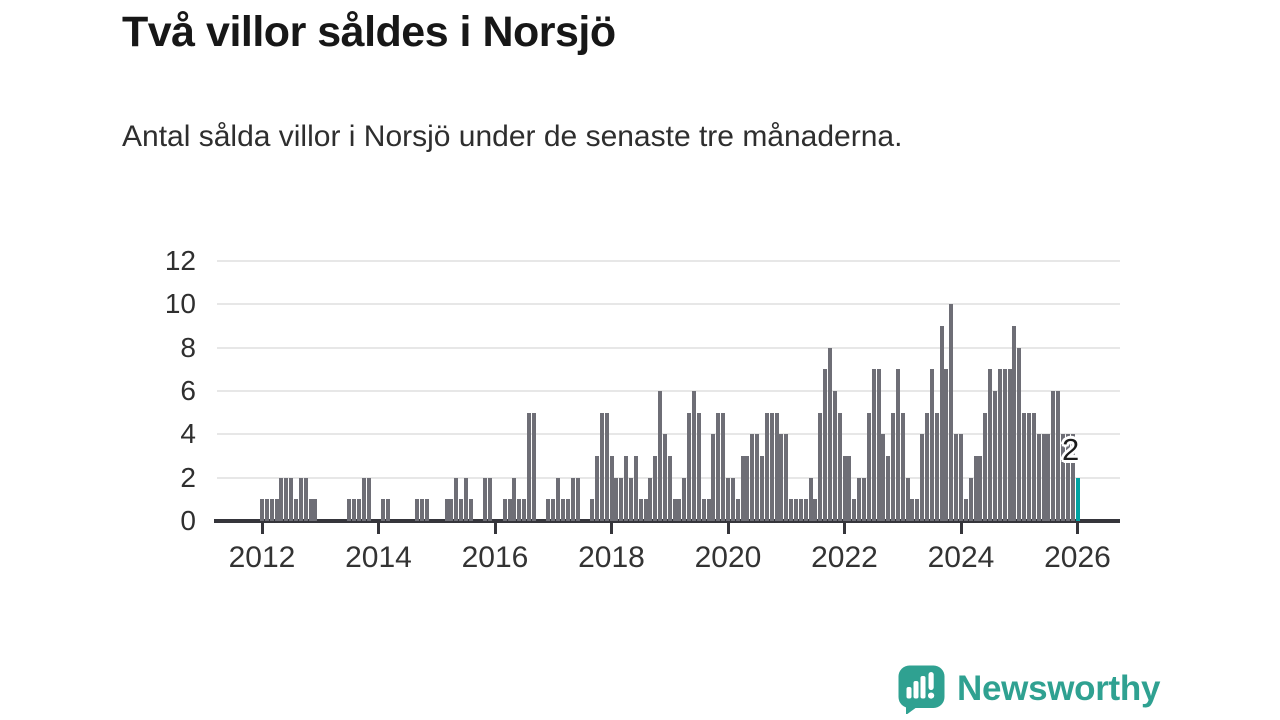  What do you see at coordinates (668, 260) in the screenshot?
I see `gridline-y12` at bounding box center [668, 260].